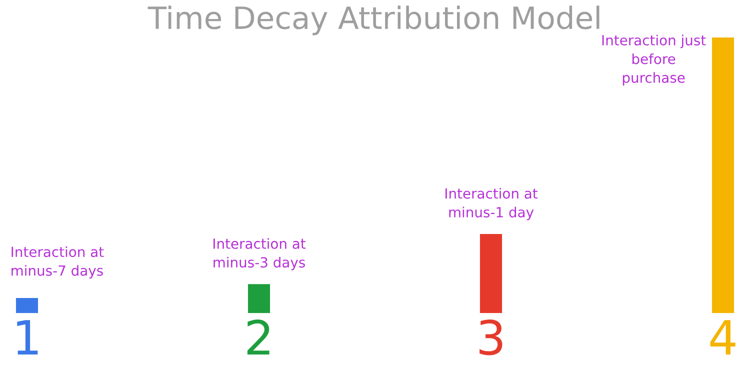 The image size is (750, 375). Describe the element at coordinates (260, 254) in the screenshot. I see `annotation: Interaction at minus-3 days` at that location.